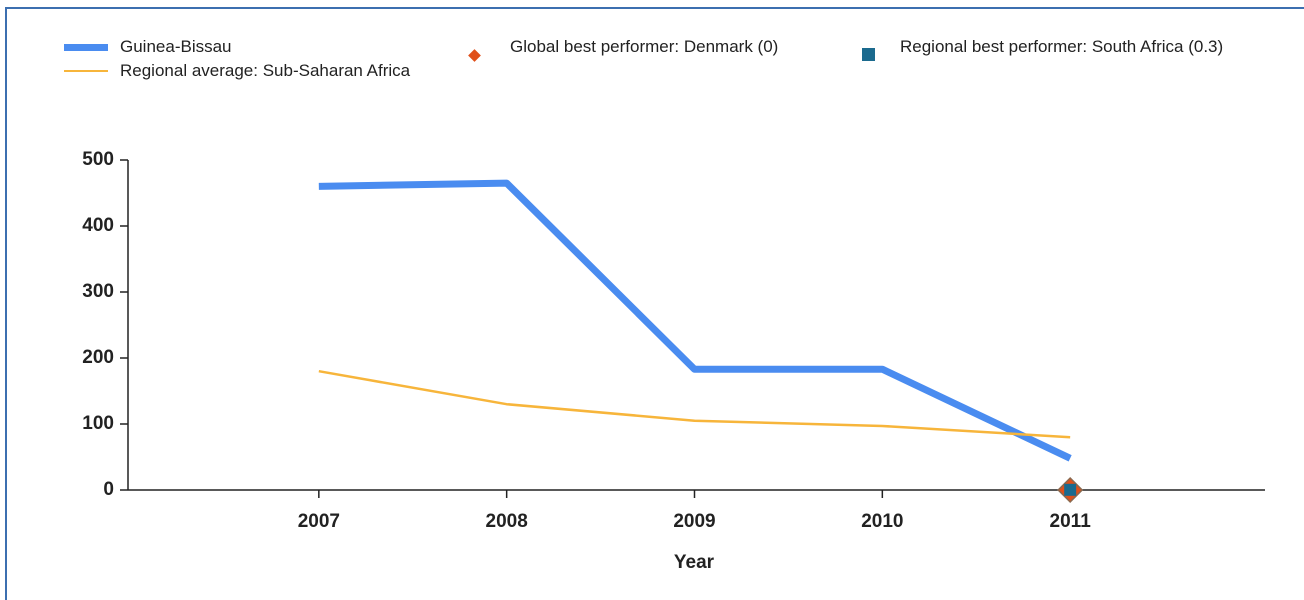 The width and height of the screenshot is (1304, 600). Describe the element at coordinates (98, 225) in the screenshot. I see `y-tick-label: 400` at that location.